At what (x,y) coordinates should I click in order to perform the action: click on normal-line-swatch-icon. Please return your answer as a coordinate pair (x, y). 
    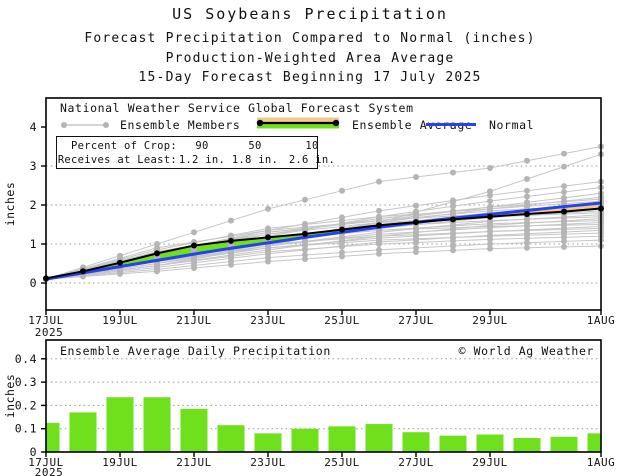
    Looking at the image, I should click on (451, 125).